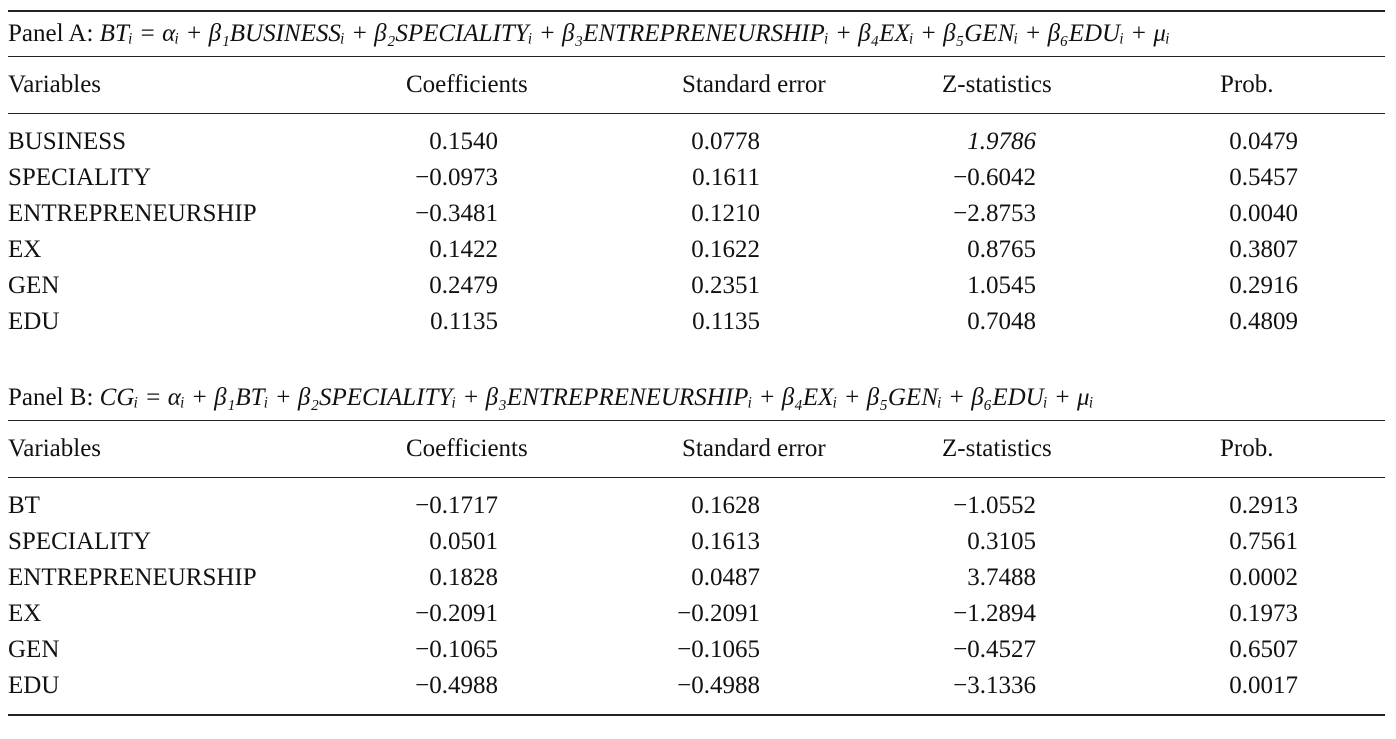 The image size is (1396, 739). I want to click on cell-z-statistic: −0.4527, so click(994, 649).